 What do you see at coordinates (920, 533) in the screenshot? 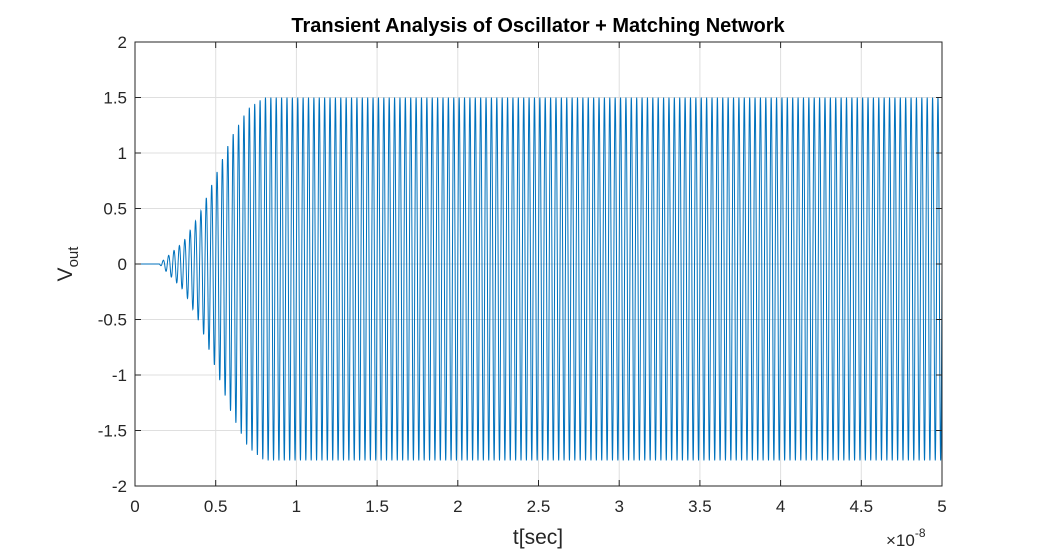
I see `x-exponent-power: -8` at bounding box center [920, 533].